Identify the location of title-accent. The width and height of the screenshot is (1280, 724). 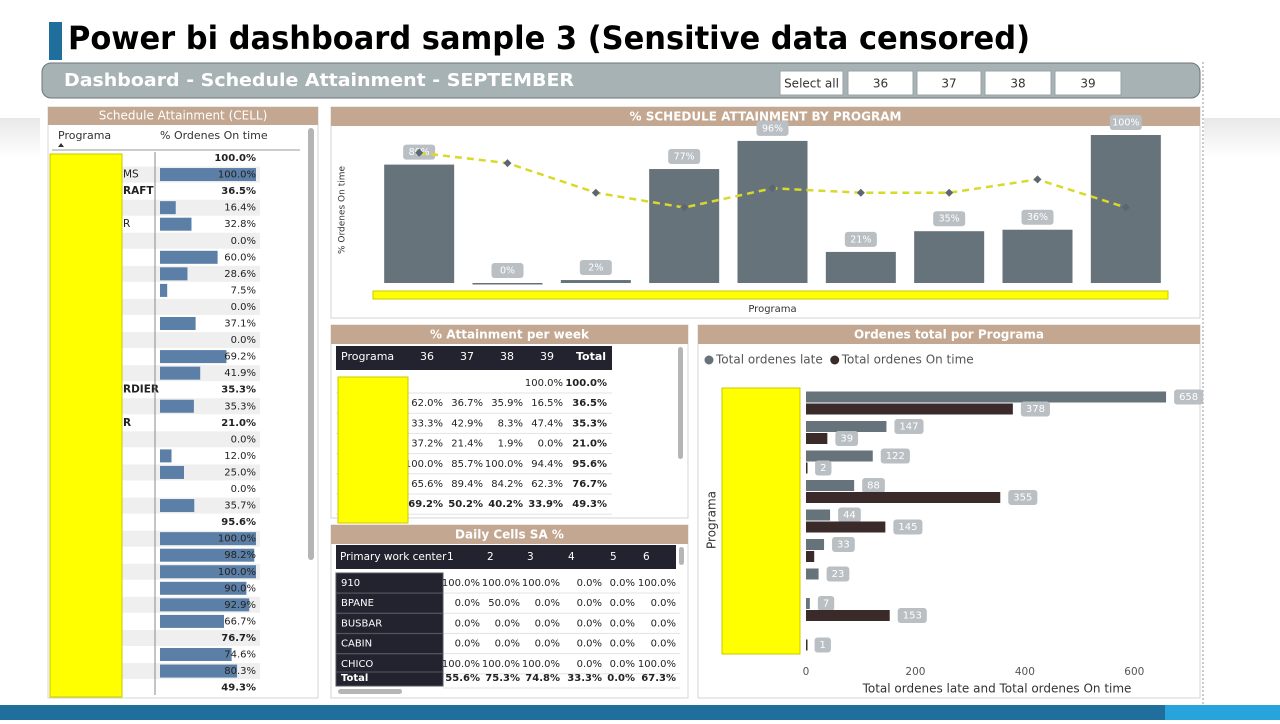
(55, 41).